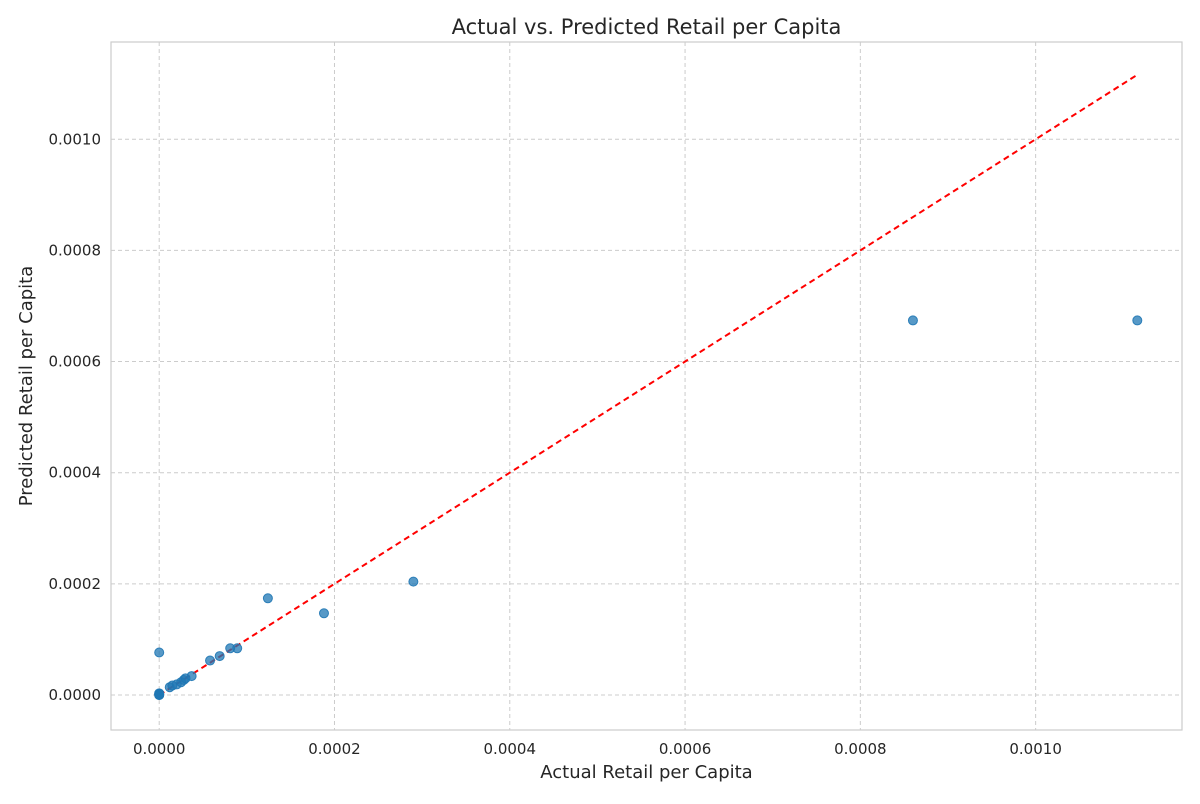 The image size is (1200, 804). I want to click on y-tick-label: 0.0002, so click(75, 584).